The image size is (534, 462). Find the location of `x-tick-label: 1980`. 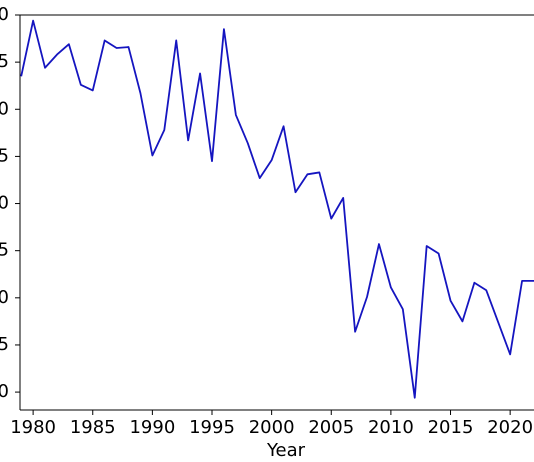

x-tick-label: 1980 is located at coordinates (33, 427).